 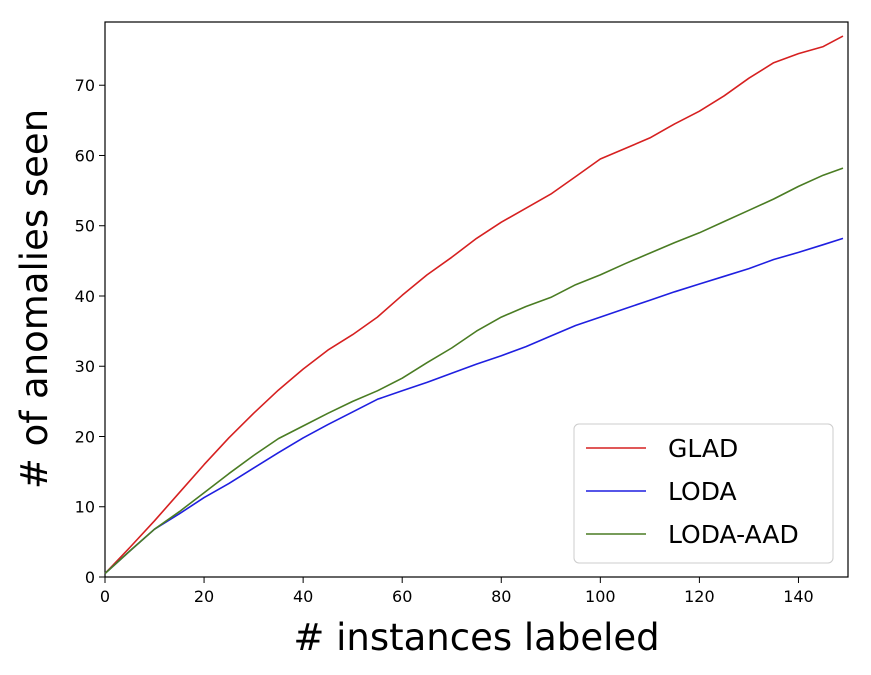 I want to click on x-tick-label: 100, so click(x=600, y=596).